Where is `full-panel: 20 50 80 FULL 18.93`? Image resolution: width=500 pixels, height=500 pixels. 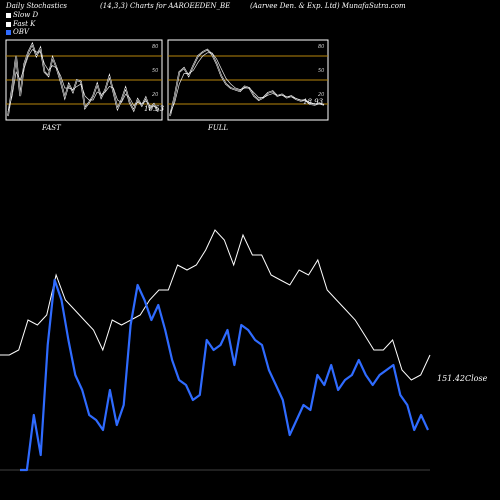
full-panel: 20 50 80 FULL 18.93 is located at coordinates (248, 85).